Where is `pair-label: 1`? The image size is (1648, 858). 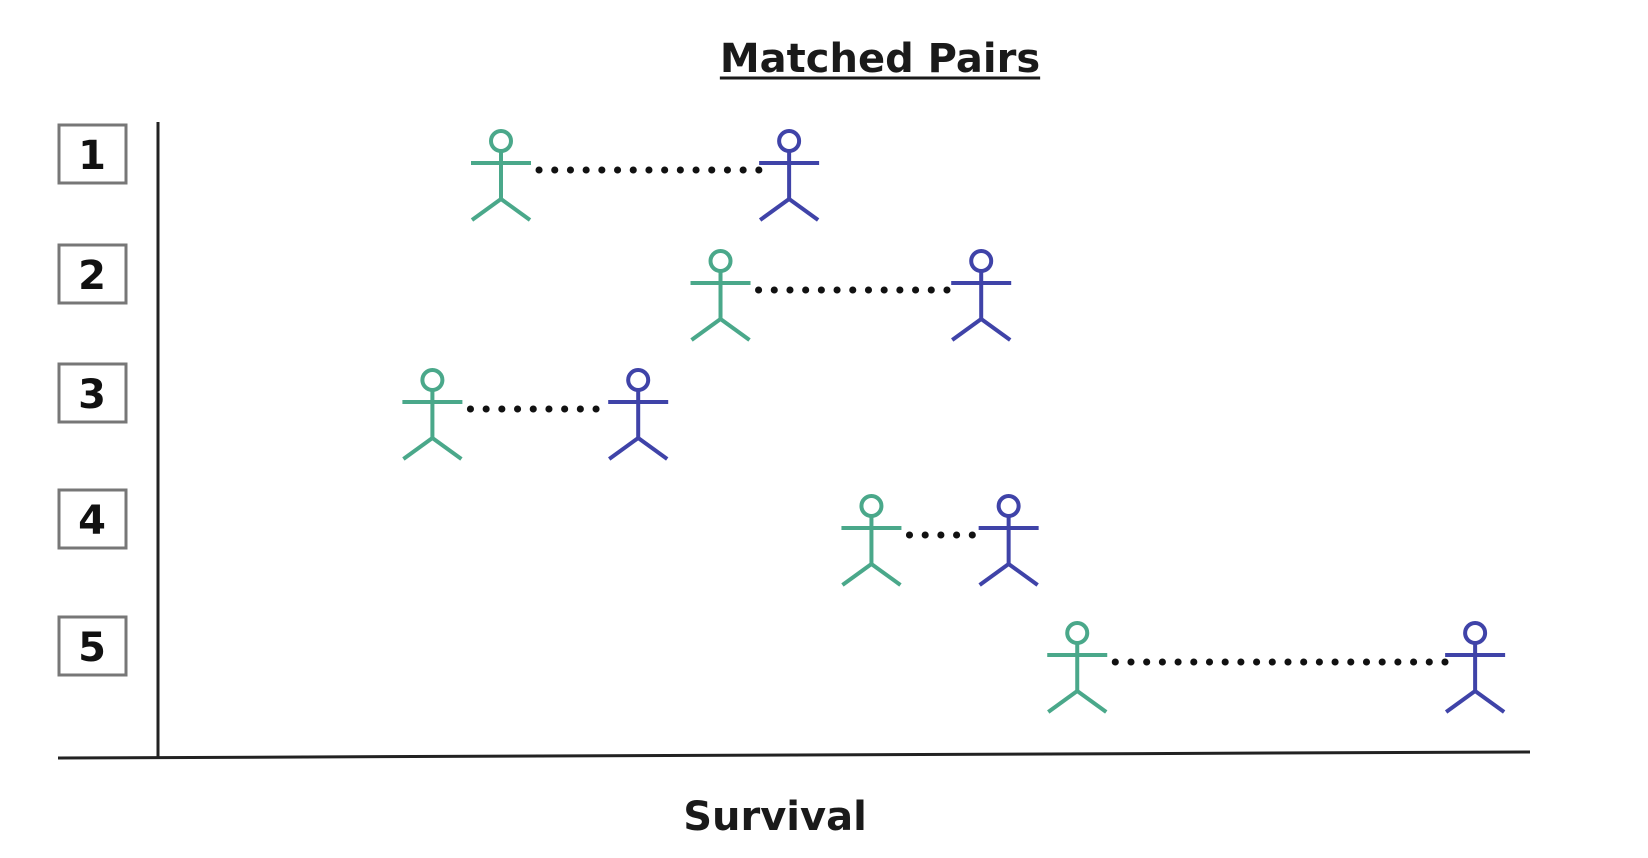 pair-label: 1 is located at coordinates (92, 156).